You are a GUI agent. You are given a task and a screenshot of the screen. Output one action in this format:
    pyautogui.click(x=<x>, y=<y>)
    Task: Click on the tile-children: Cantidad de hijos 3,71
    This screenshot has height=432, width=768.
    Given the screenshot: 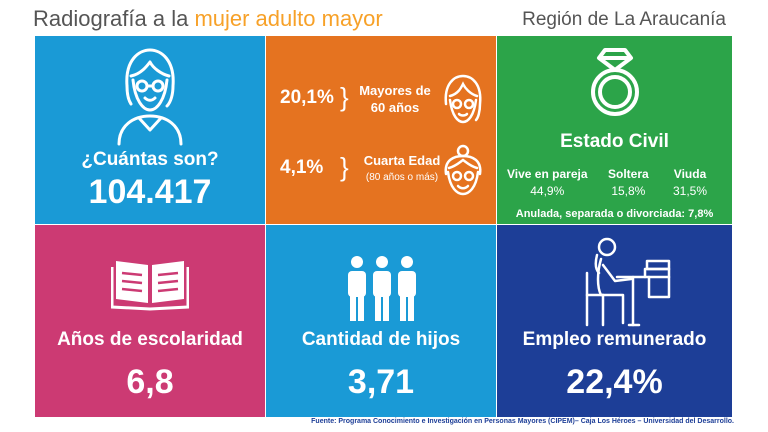 What is the action you would take?
    pyautogui.click(x=381, y=321)
    